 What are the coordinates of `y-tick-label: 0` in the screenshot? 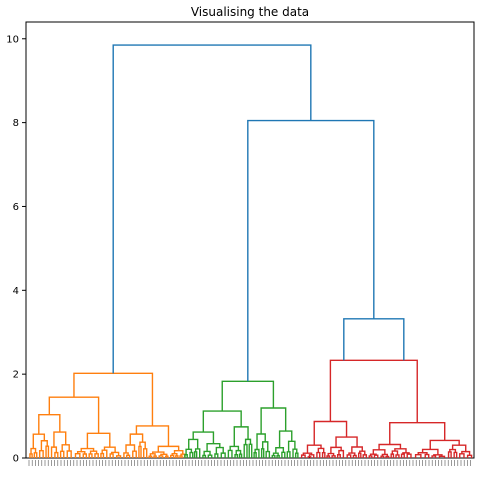 It's located at (16, 459).